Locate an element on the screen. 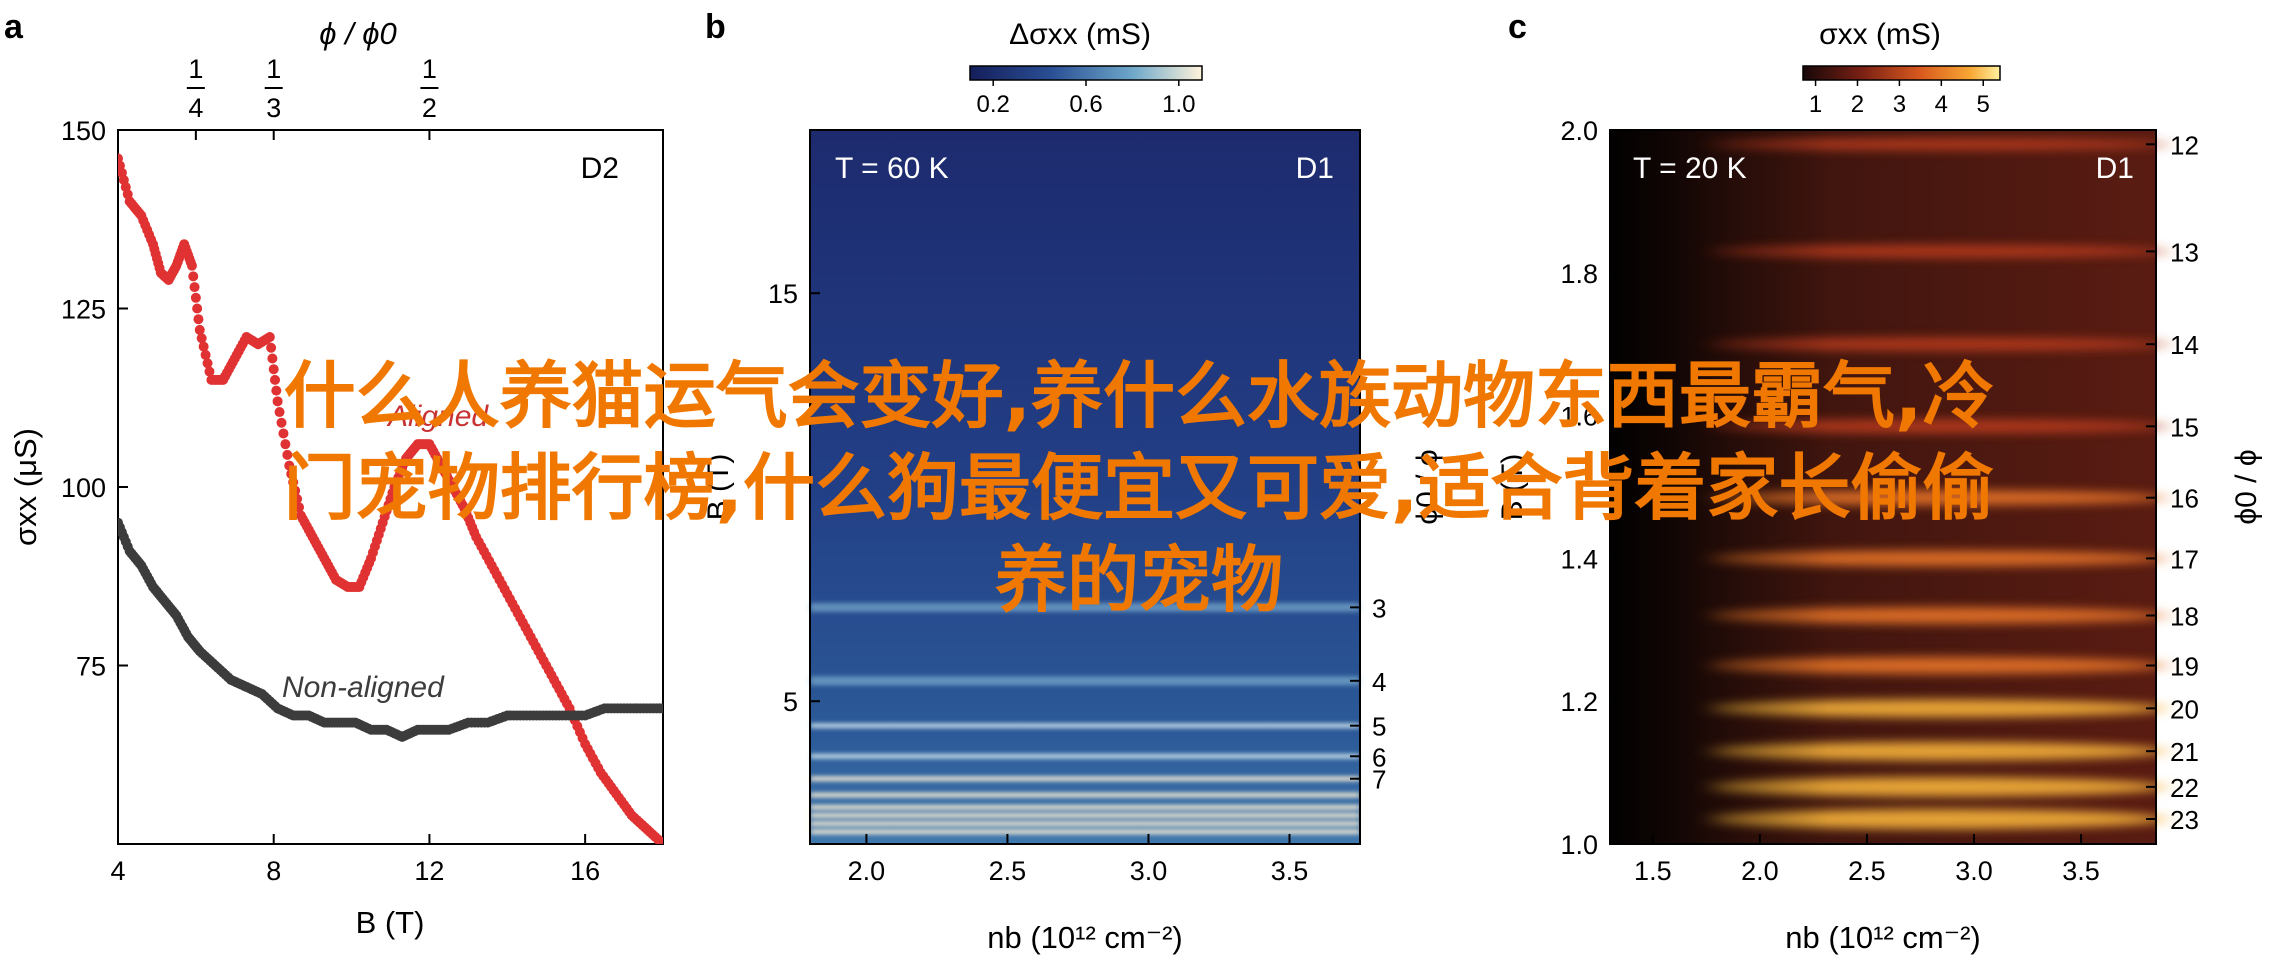 This screenshot has width=2278, height=967. panel-c-y-tick-label: 1.6 is located at coordinates (1579, 417).